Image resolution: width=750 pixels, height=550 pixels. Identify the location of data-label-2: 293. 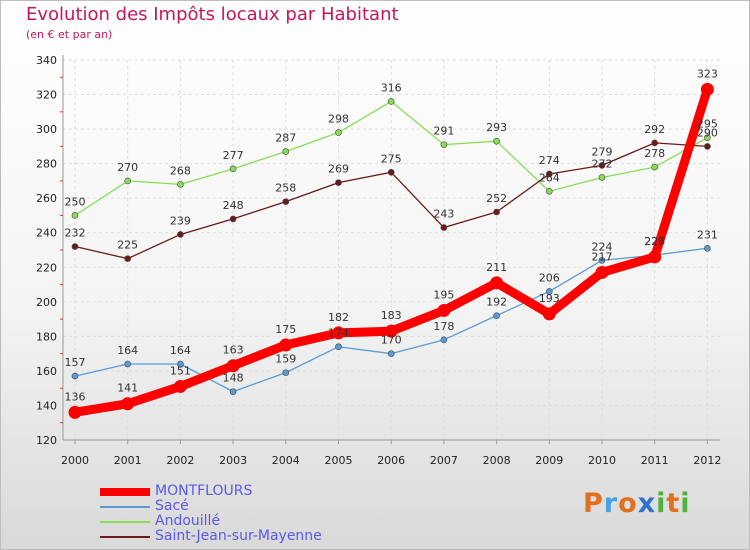
(496, 127).